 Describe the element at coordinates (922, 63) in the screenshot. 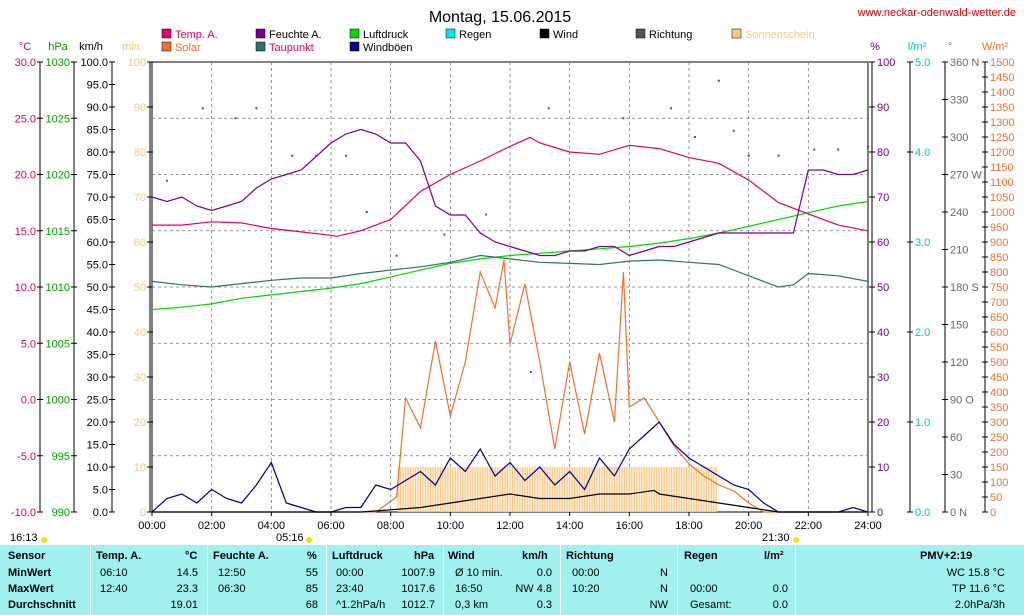

I see `tick-label-rain: 5.0` at that location.